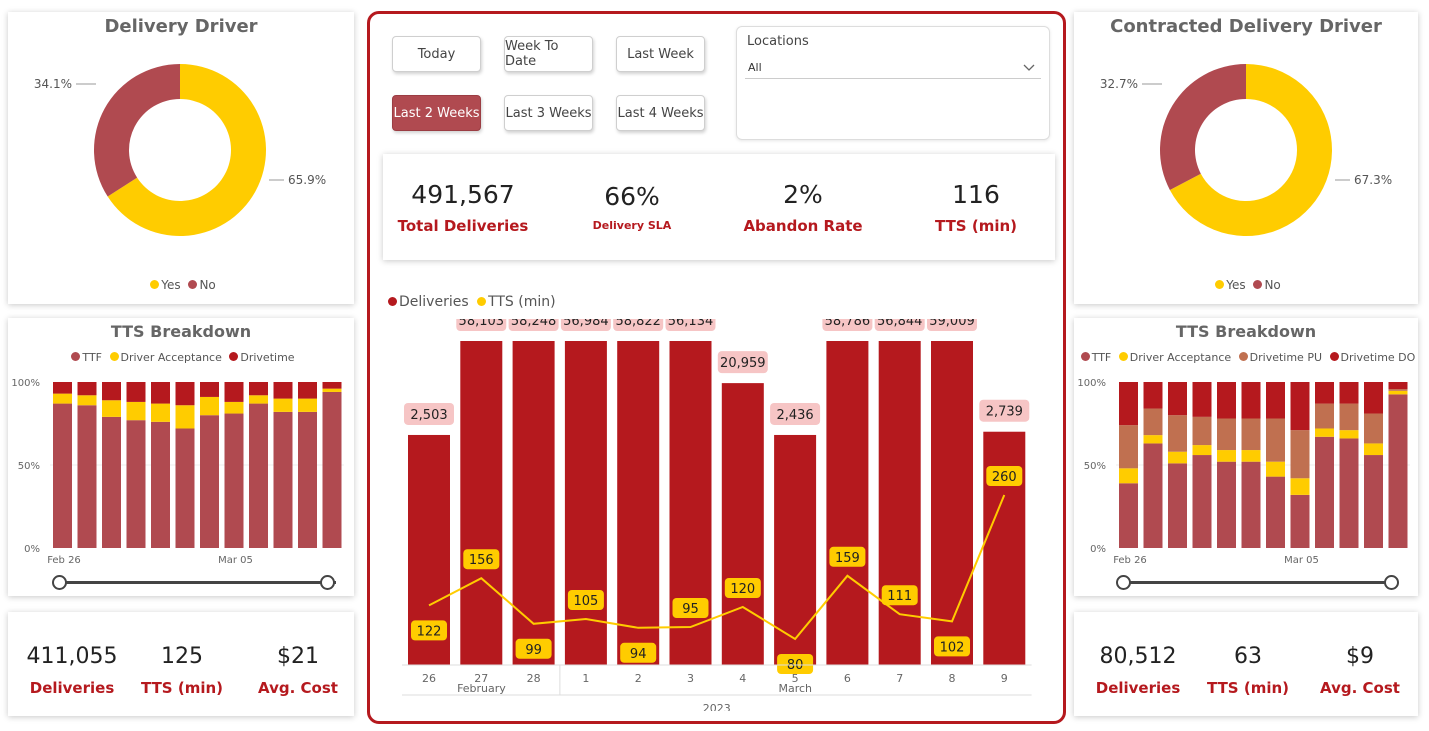 This screenshot has height=731, width=1429. I want to click on right-slider-end-handle, so click(1391, 582).